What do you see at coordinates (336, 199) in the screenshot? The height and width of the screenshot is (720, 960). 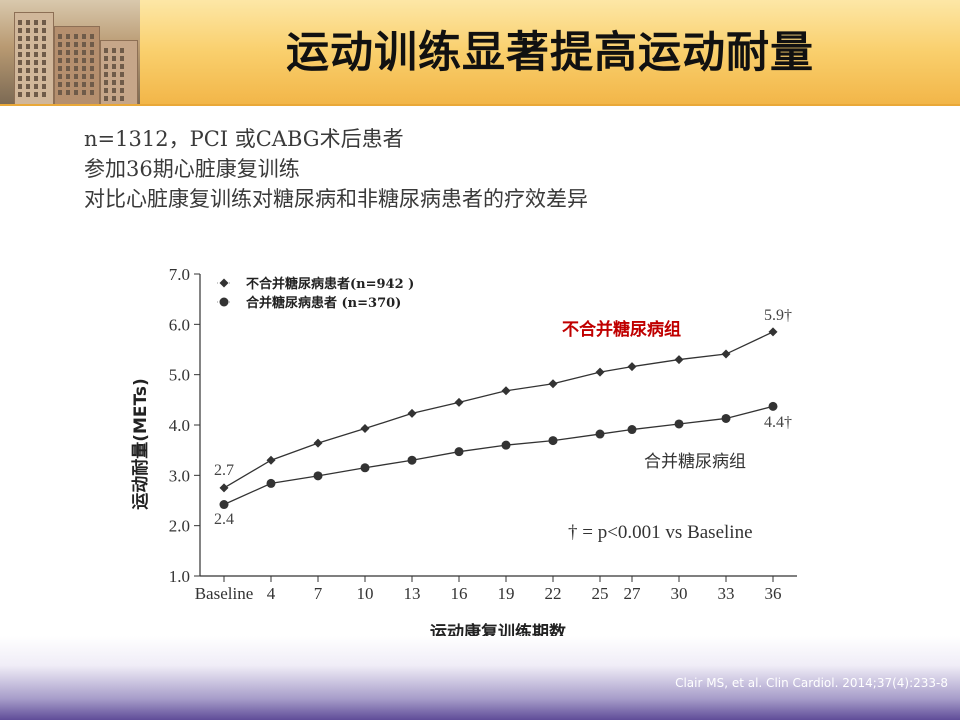 I see `intro-line: 对比心脏康复训练对糖尿病和非糖尿病患者的疗效差异` at bounding box center [336, 199].